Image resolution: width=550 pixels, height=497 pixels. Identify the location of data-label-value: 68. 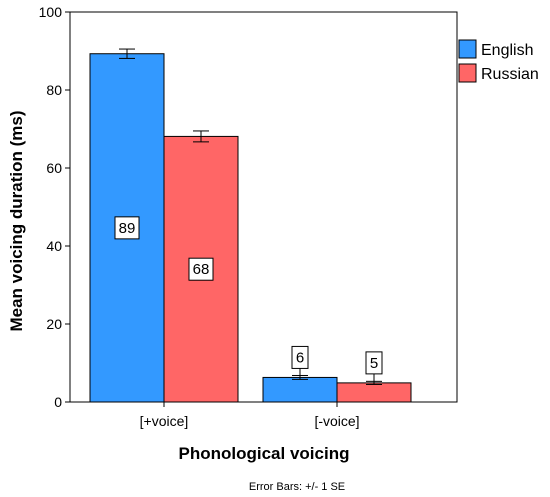
(201, 269).